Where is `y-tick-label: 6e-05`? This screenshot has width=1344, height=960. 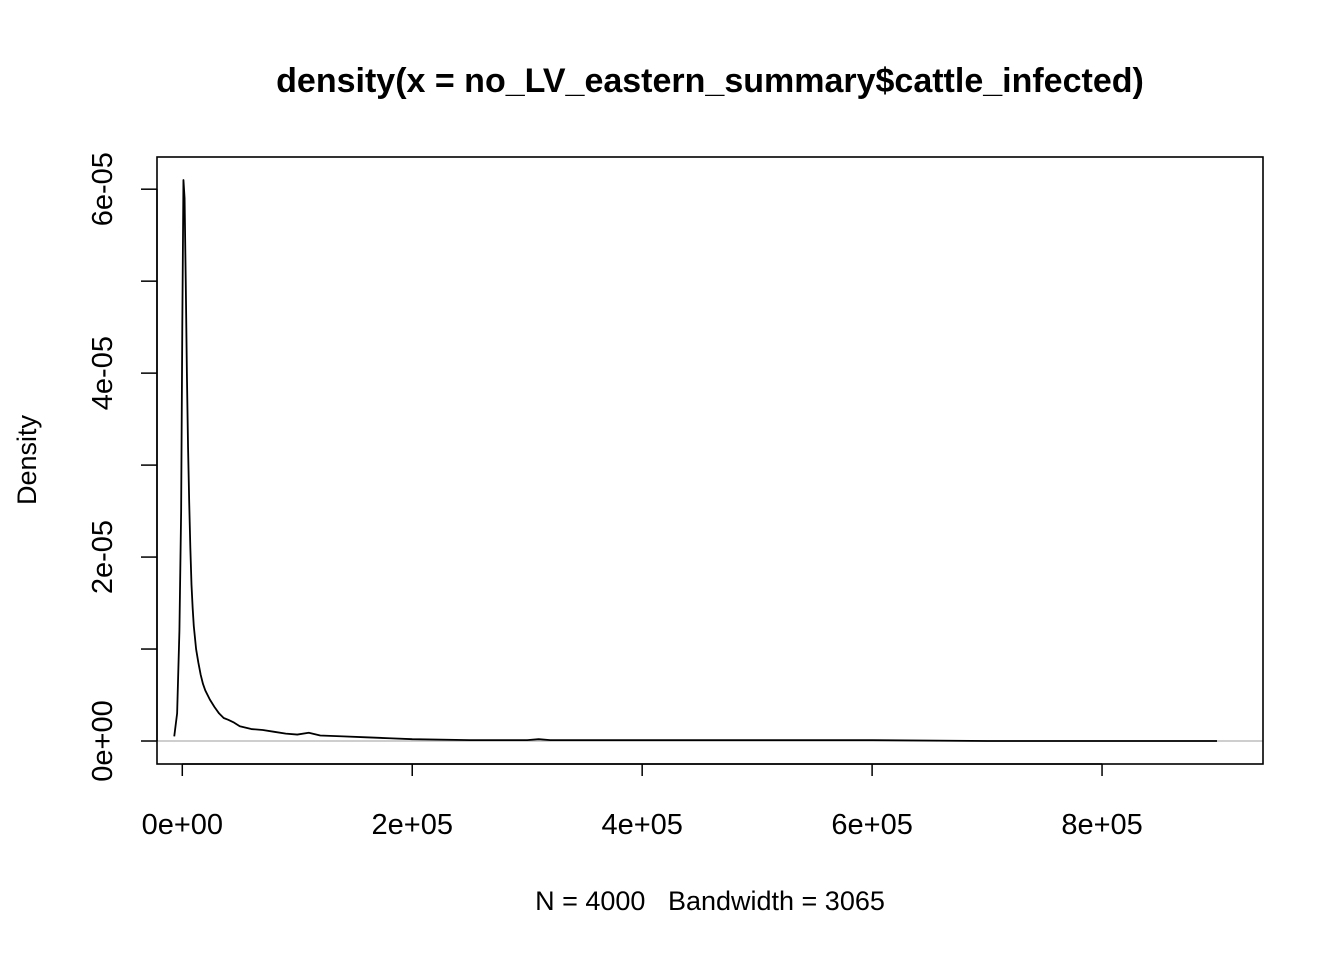
y-tick-label: 6e-05 is located at coordinates (103, 189).